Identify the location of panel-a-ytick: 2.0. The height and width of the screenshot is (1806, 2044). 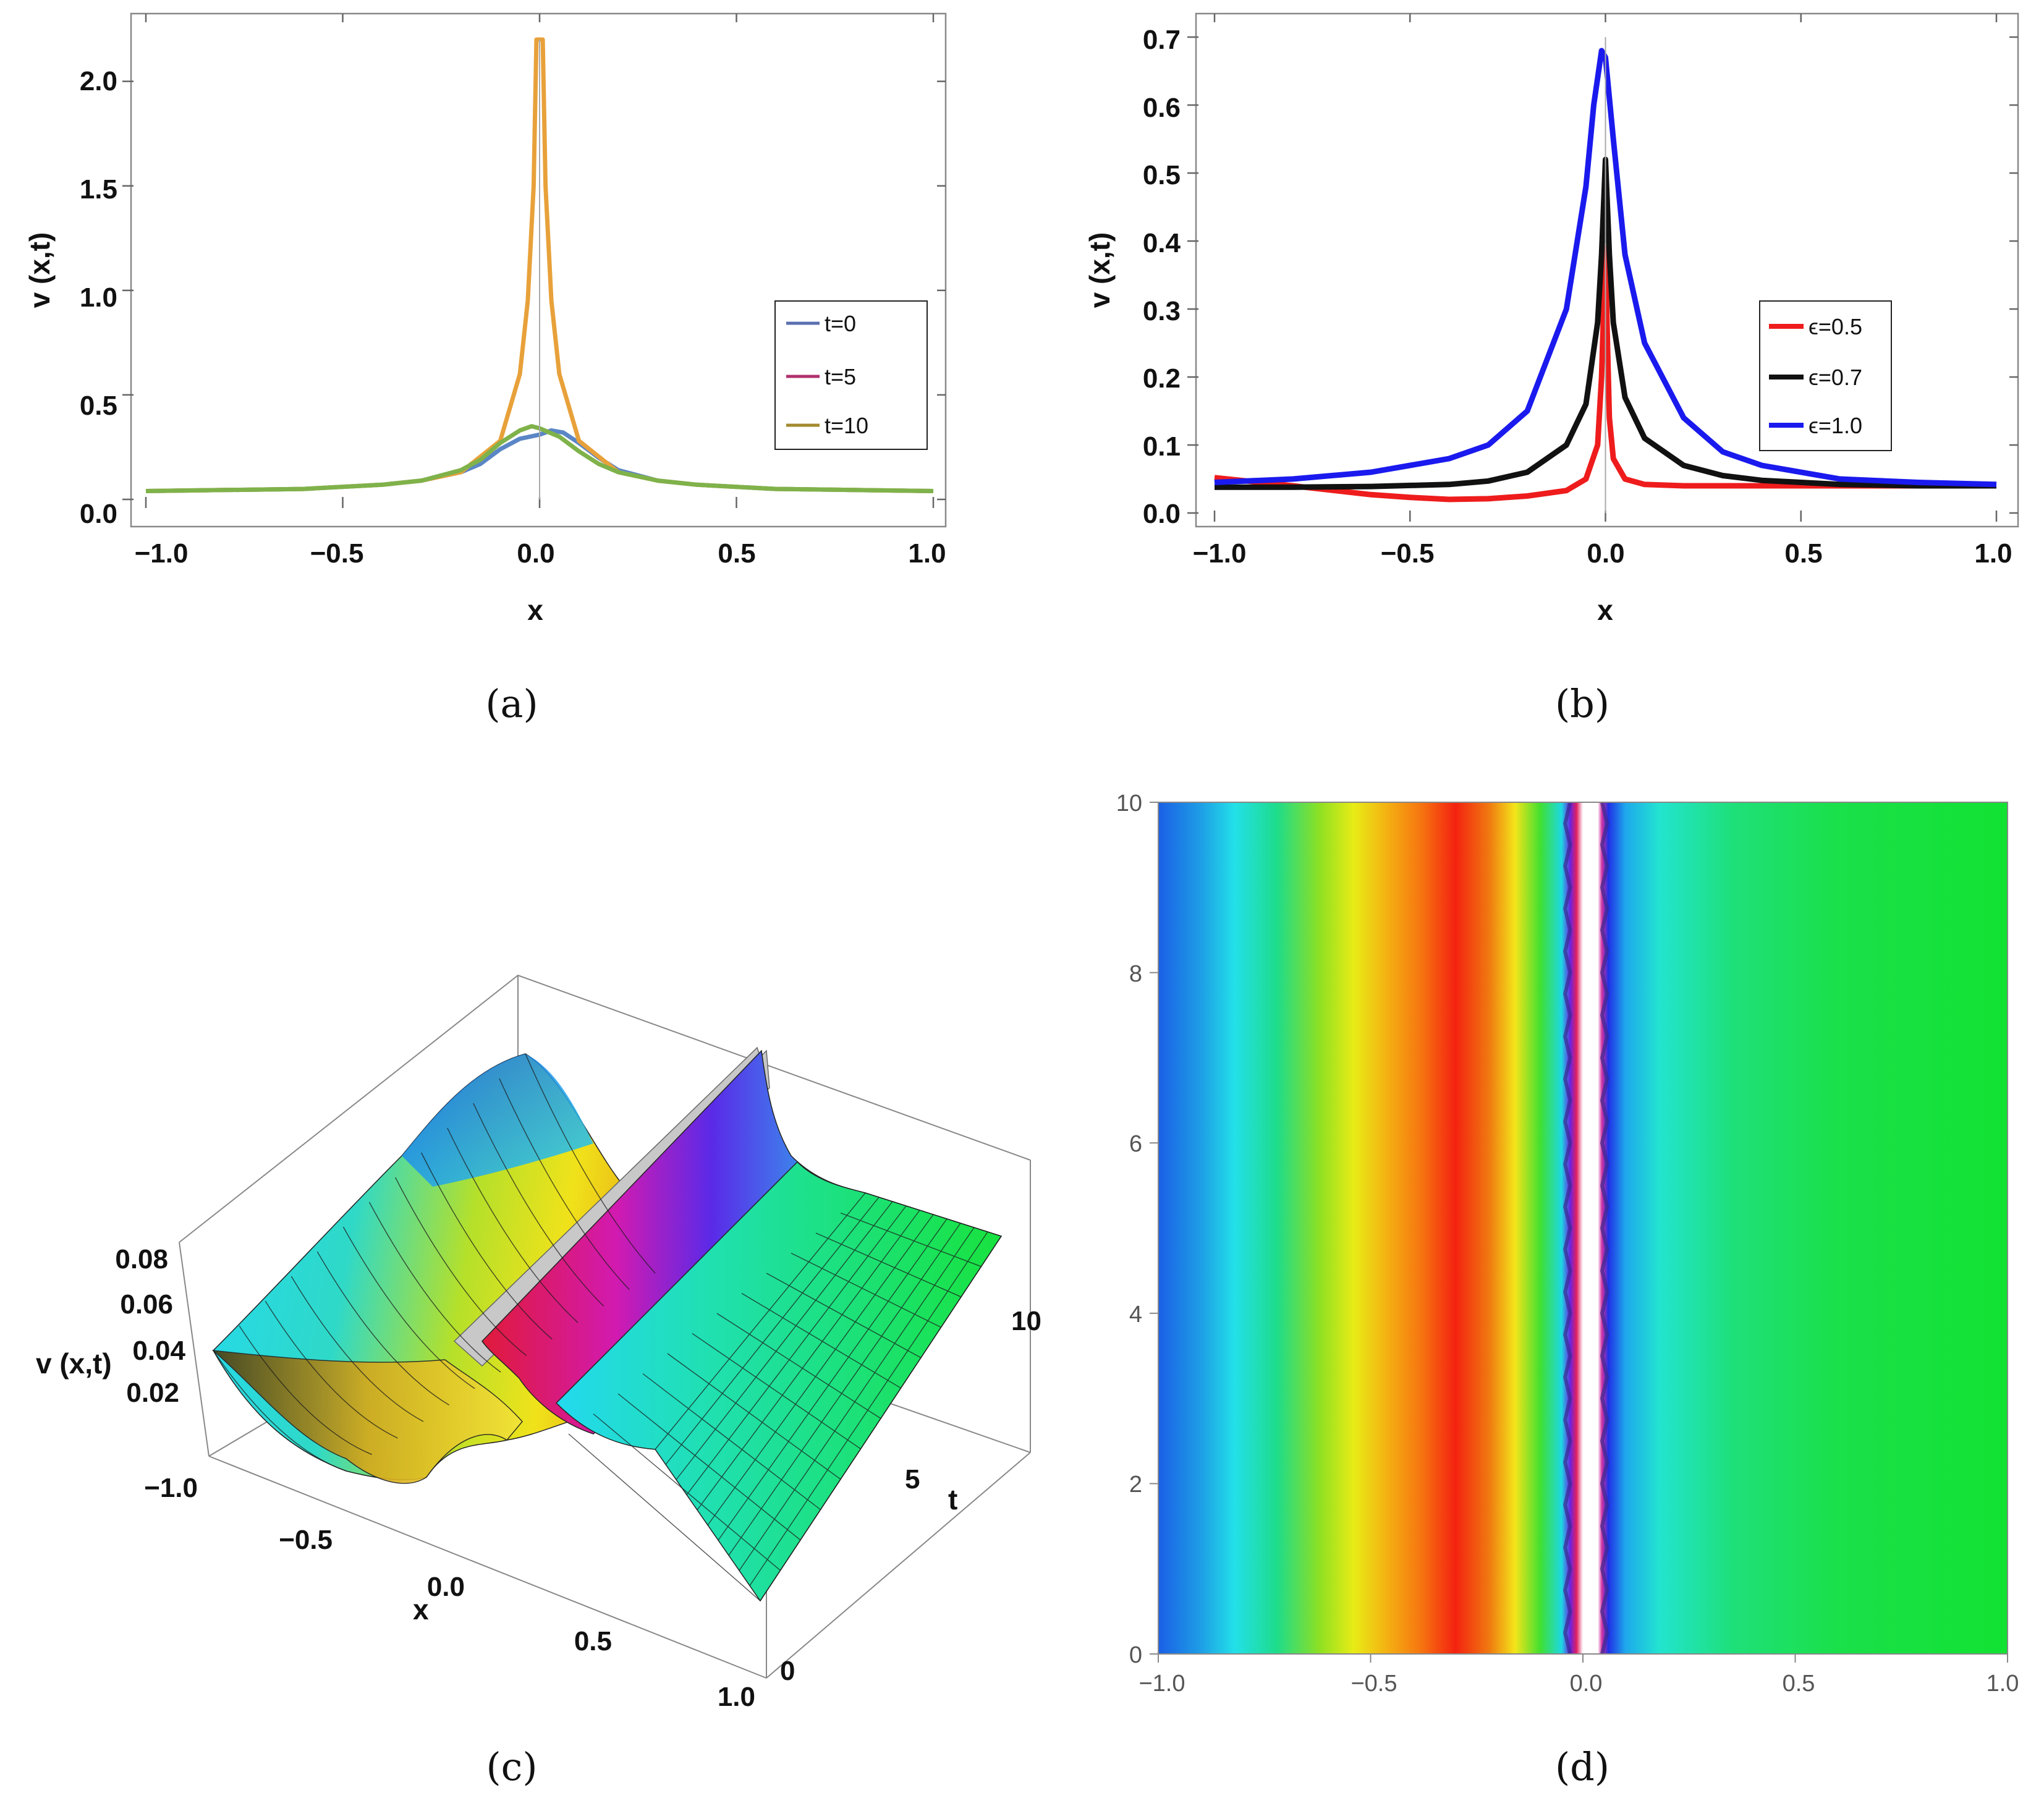
(98, 81).